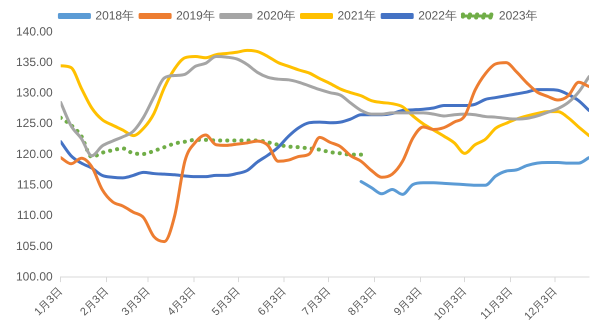 This screenshot has height=326, width=601. Describe the element at coordinates (35, 31) in the screenshot. I see `y-tick-label: 140.00` at that location.